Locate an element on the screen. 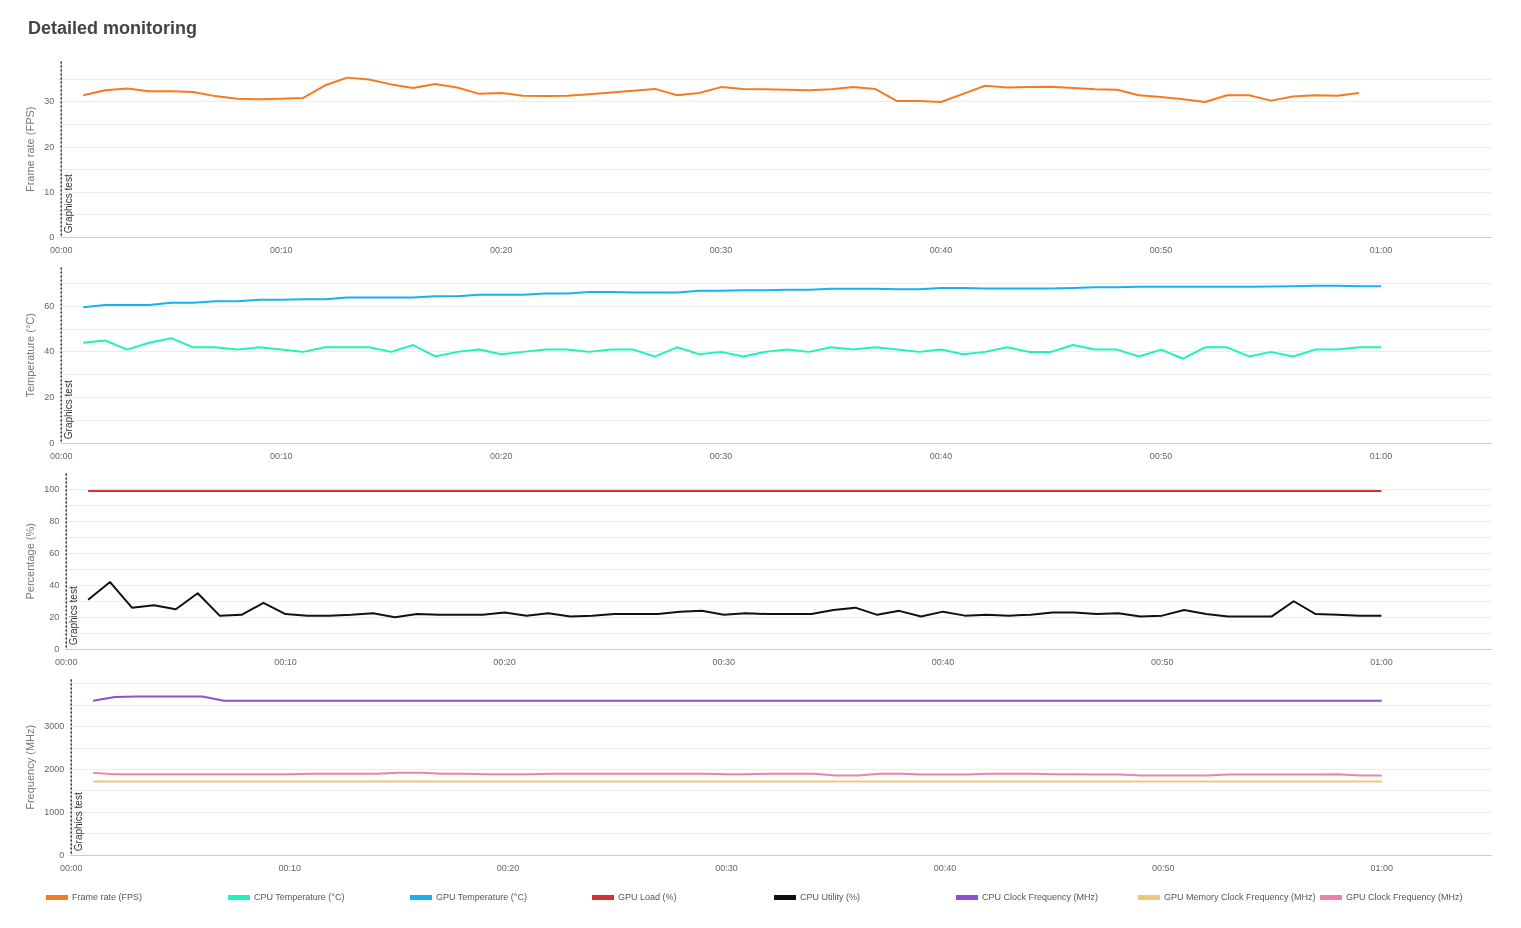  y-axis-title: Temperature (°C) is located at coordinates (29, 355).